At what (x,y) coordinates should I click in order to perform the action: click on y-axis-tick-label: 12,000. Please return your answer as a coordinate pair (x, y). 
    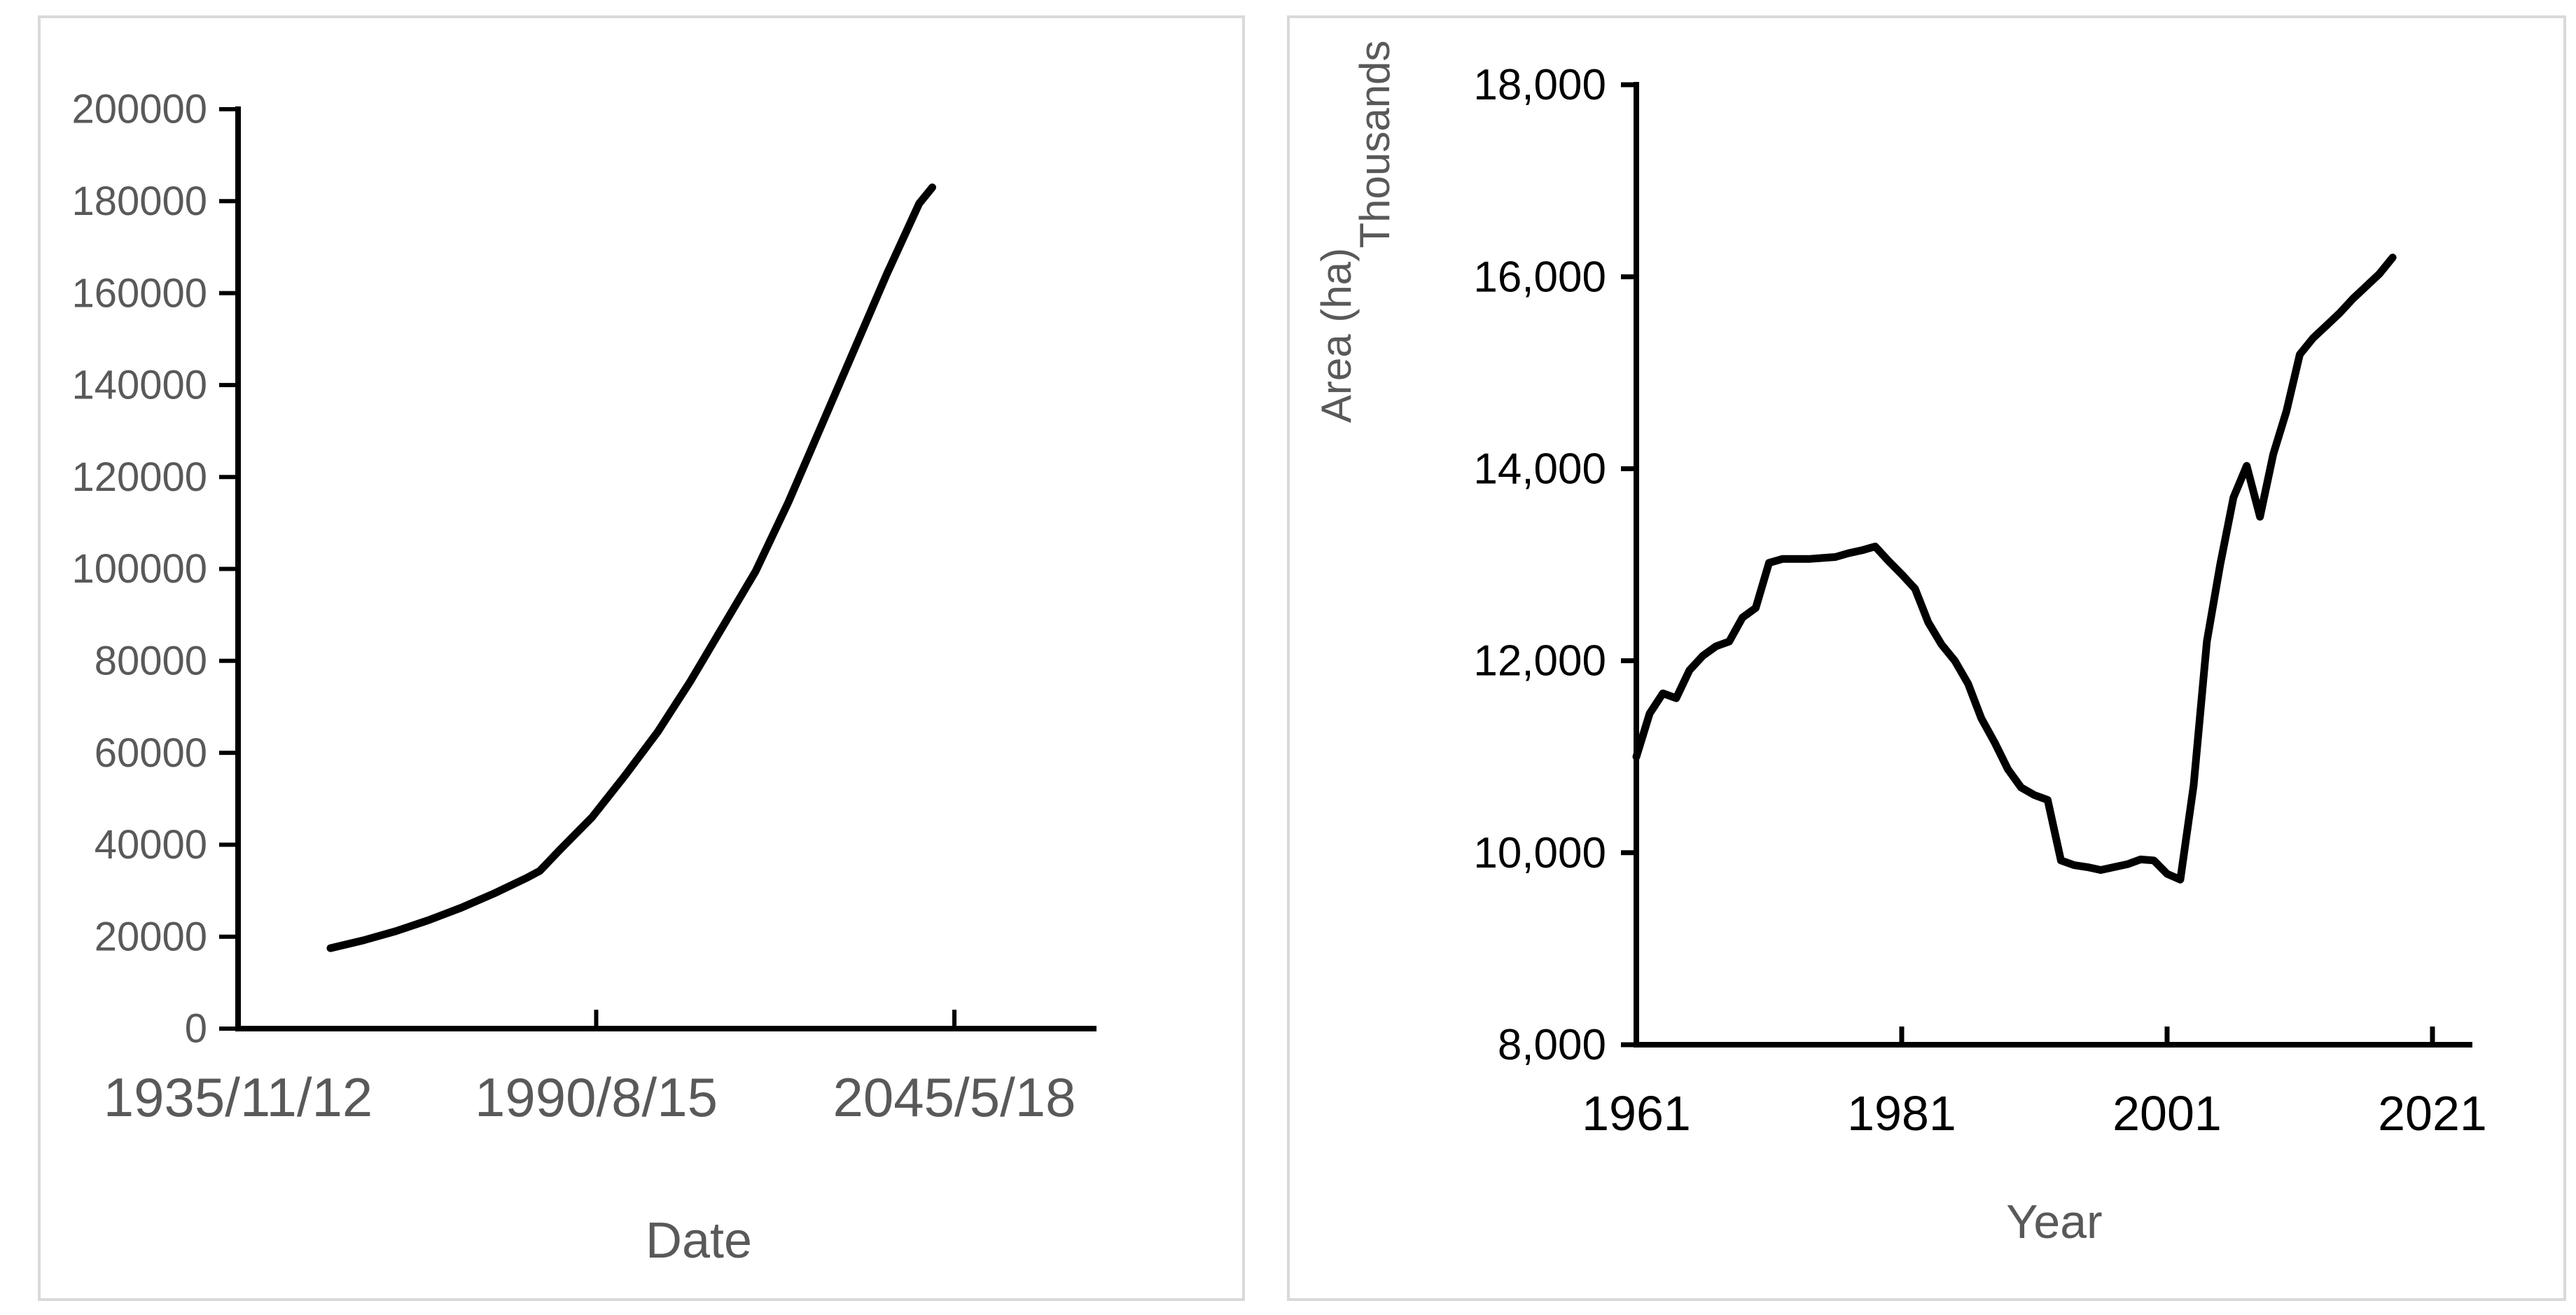
    Looking at the image, I should click on (1539, 661).